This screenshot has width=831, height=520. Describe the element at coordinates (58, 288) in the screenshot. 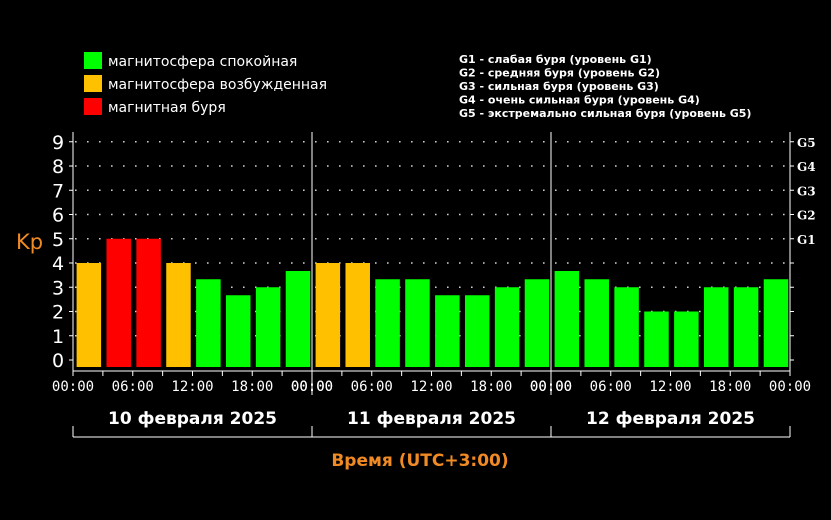

I see `ytick-label-3: 3` at that location.